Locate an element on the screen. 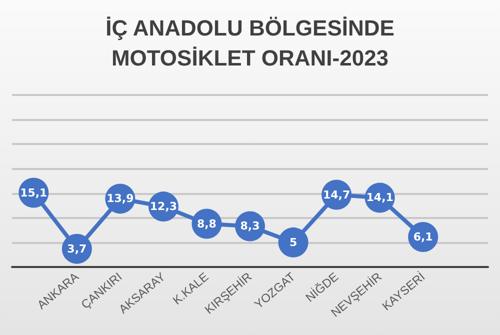 This screenshot has width=500, height=335. data-label: 13,9 is located at coordinates (120, 199).